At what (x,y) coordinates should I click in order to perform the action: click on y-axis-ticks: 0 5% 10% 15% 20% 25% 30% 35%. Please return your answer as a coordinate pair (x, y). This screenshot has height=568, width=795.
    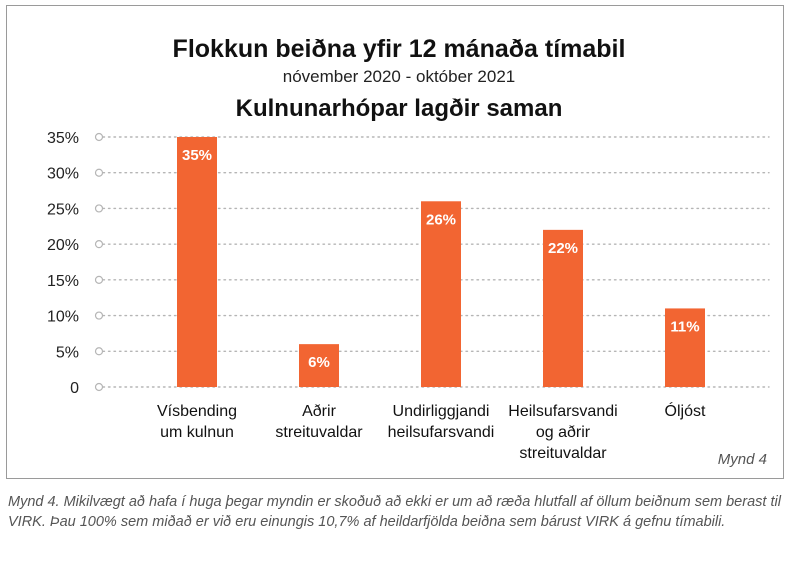
    Looking at the image, I should click on (63, 263).